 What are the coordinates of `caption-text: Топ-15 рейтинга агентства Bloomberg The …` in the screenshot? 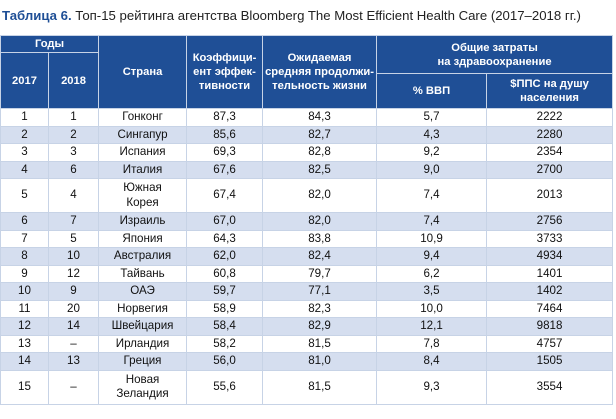 It's located at (326, 15).